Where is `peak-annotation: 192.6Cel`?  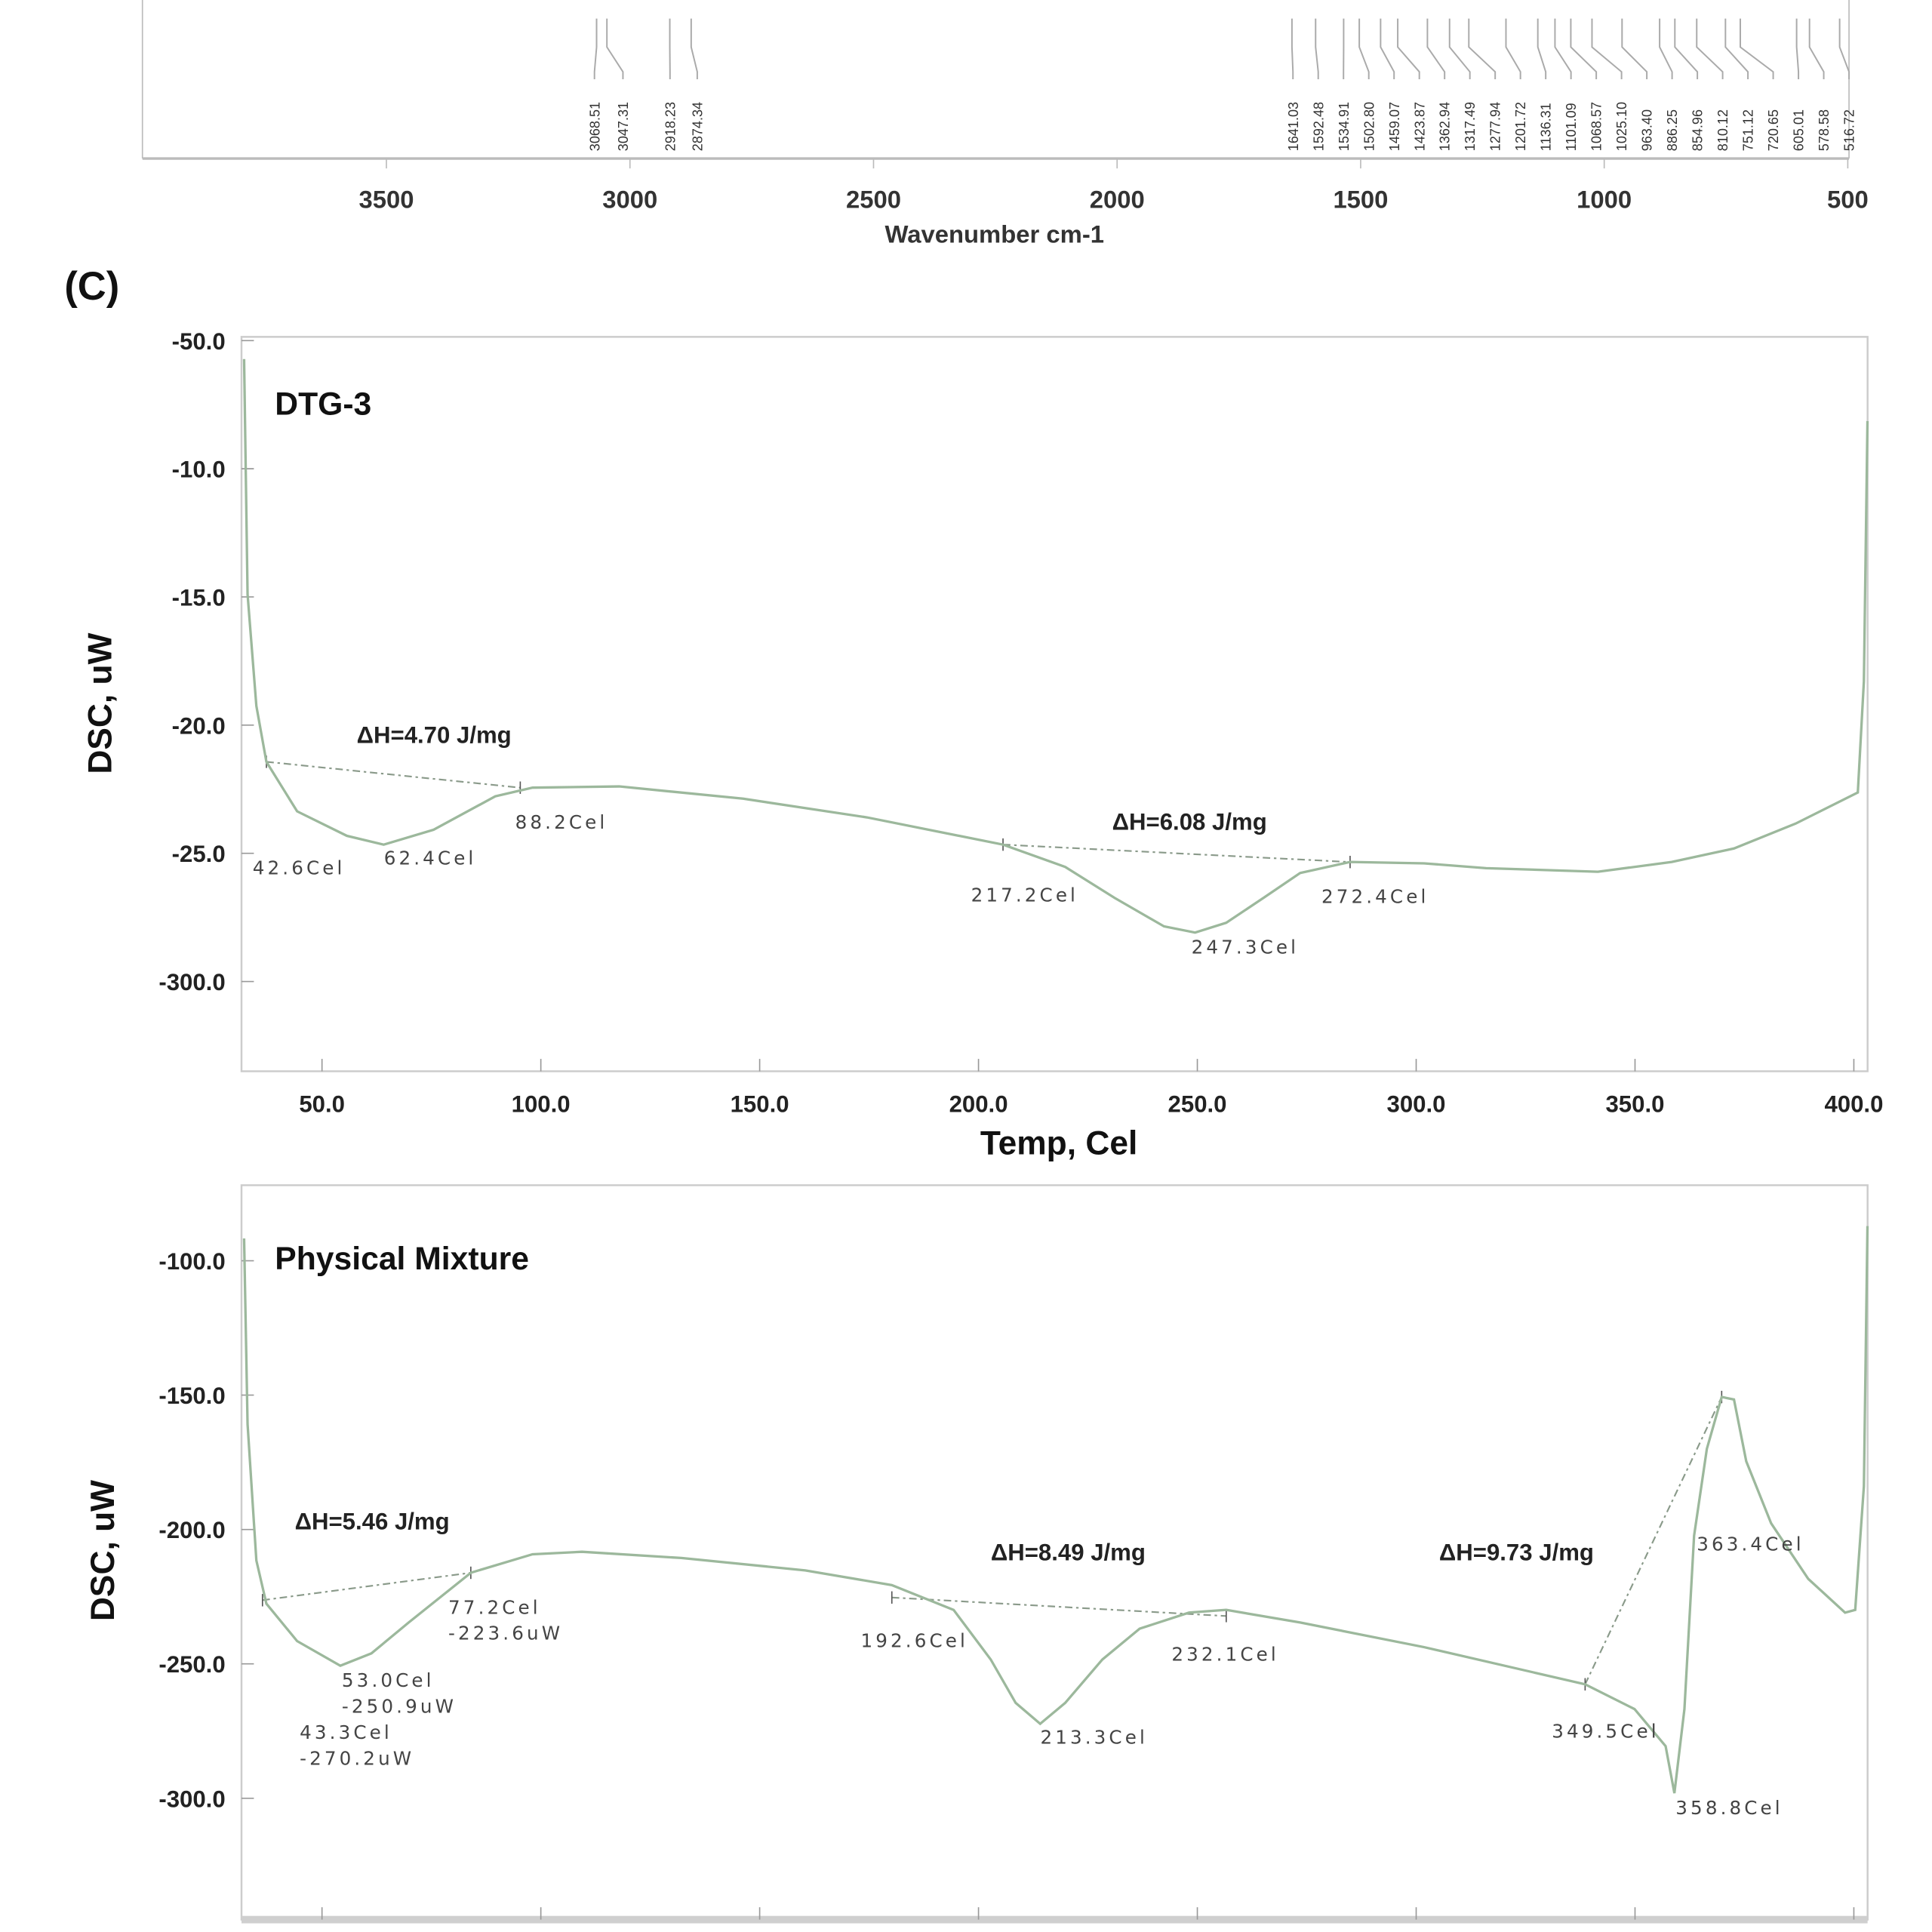
peak-annotation: 192.6Cel is located at coordinates (914, 1641).